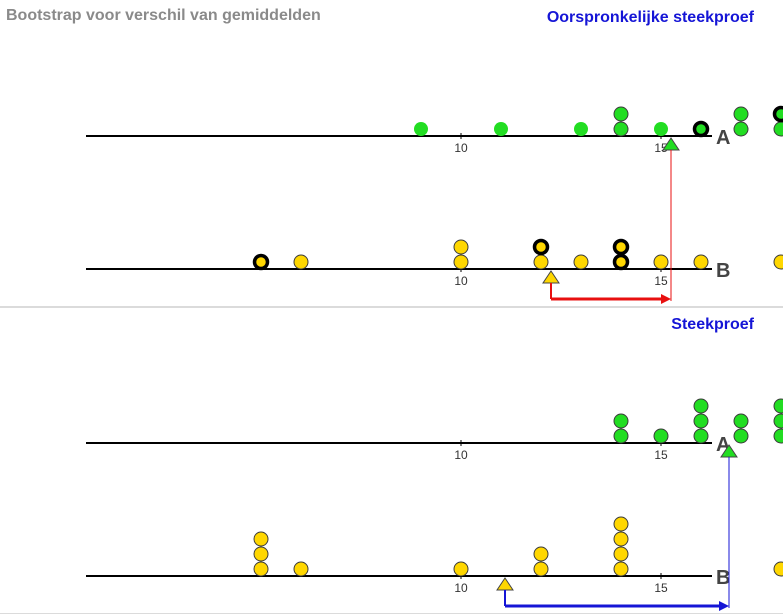  Describe the element at coordinates (712, 324) in the screenshot. I see `panel-label: Steekproef` at that location.